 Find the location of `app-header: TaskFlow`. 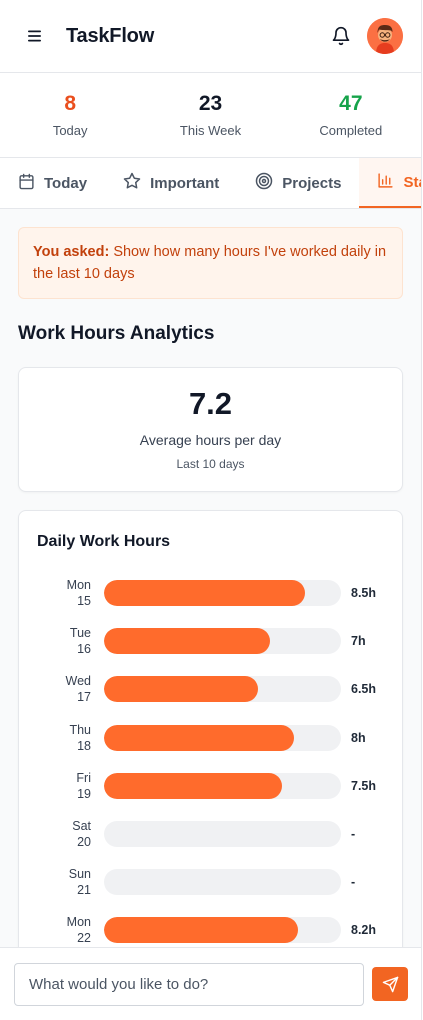

app-header: TaskFlow is located at coordinates (210, 36).